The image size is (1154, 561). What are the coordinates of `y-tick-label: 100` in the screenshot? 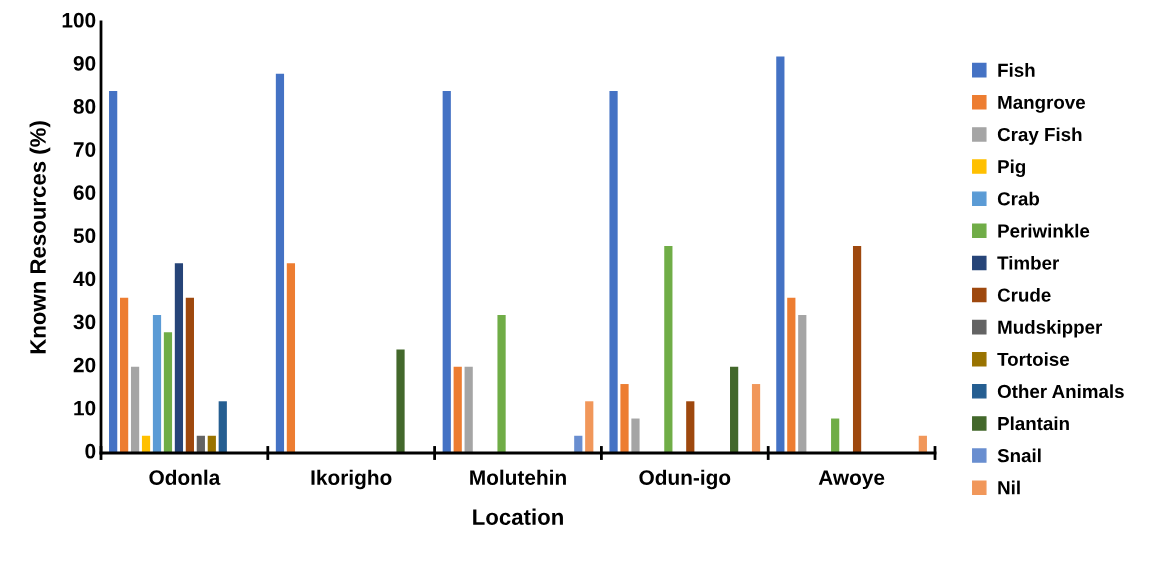 It's located at (79, 20).